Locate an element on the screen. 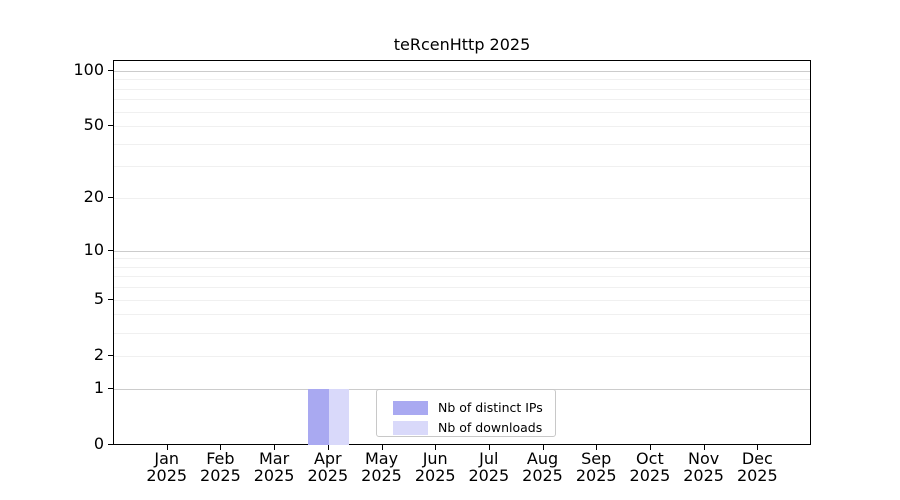 Image resolution: width=900 pixels, height=500 pixels. x-tick-label: Feb 2025 is located at coordinates (220, 467).